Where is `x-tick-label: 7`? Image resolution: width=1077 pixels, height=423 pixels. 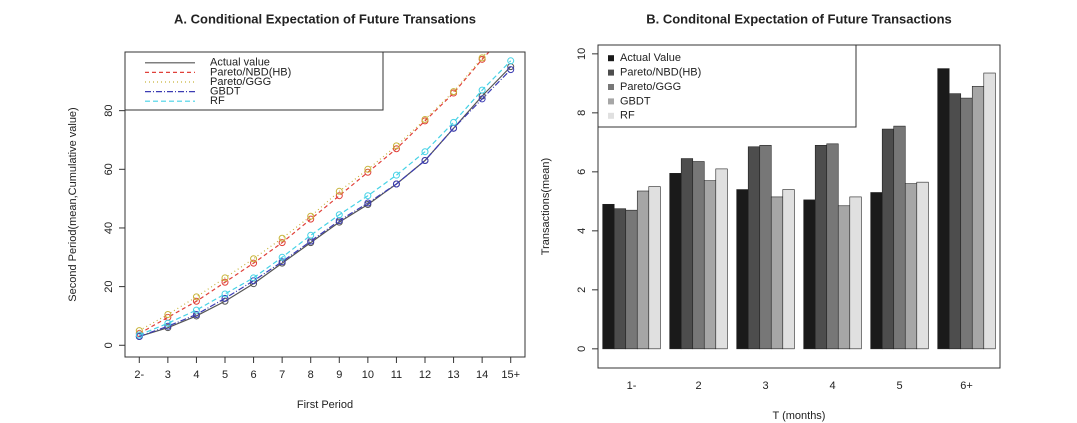 x-tick-label: 7 is located at coordinates (282, 375).